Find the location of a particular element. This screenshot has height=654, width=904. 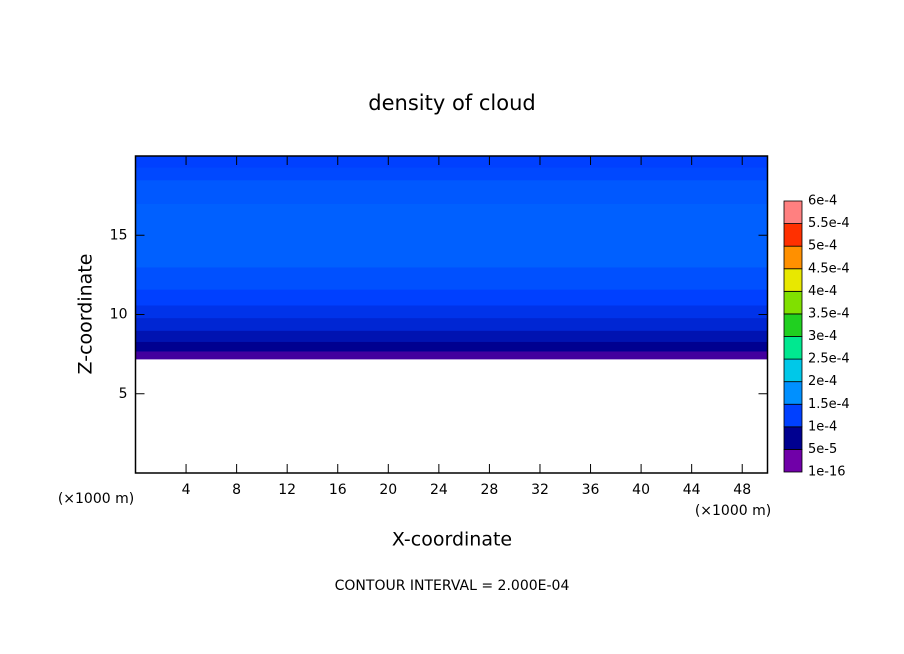

colorbar-label: 4.5e-4 is located at coordinates (829, 268).